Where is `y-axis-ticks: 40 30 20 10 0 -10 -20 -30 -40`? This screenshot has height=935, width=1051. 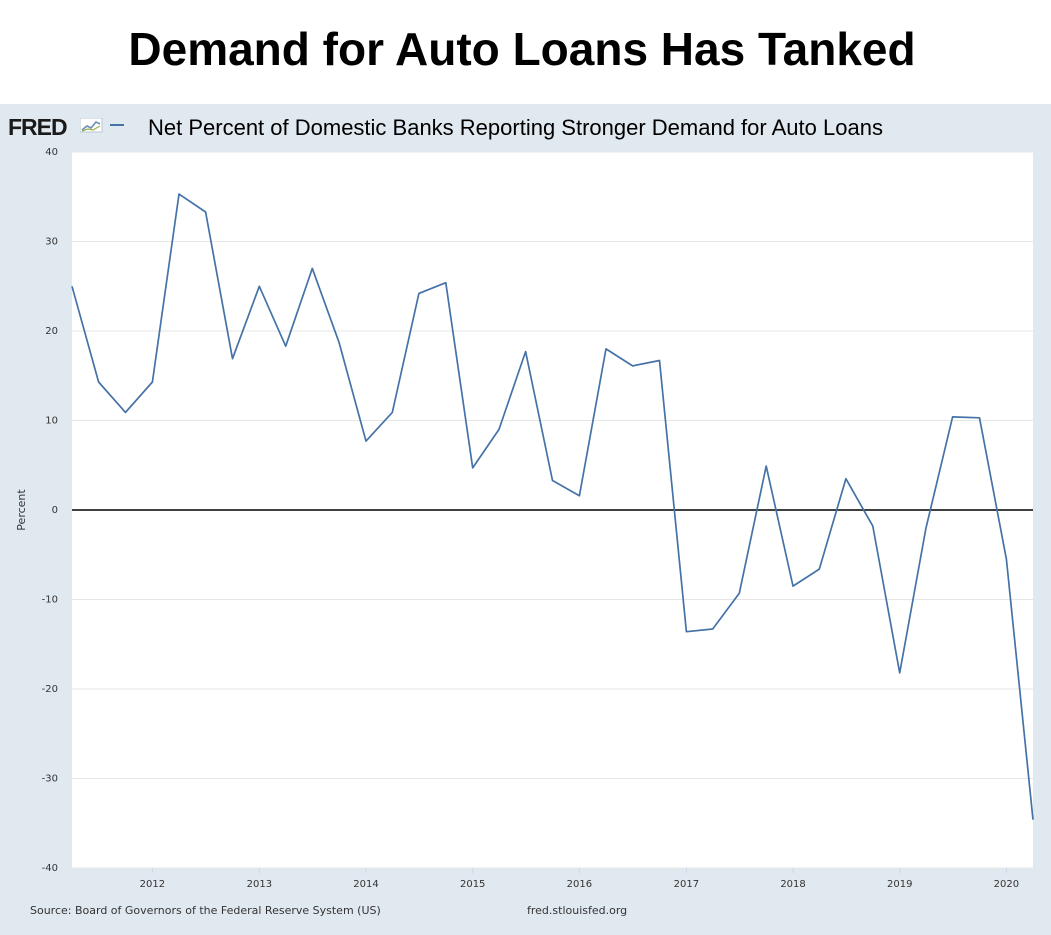 y-axis-ticks: 40 30 20 10 0 -10 -20 -30 -40 is located at coordinates (50, 510).